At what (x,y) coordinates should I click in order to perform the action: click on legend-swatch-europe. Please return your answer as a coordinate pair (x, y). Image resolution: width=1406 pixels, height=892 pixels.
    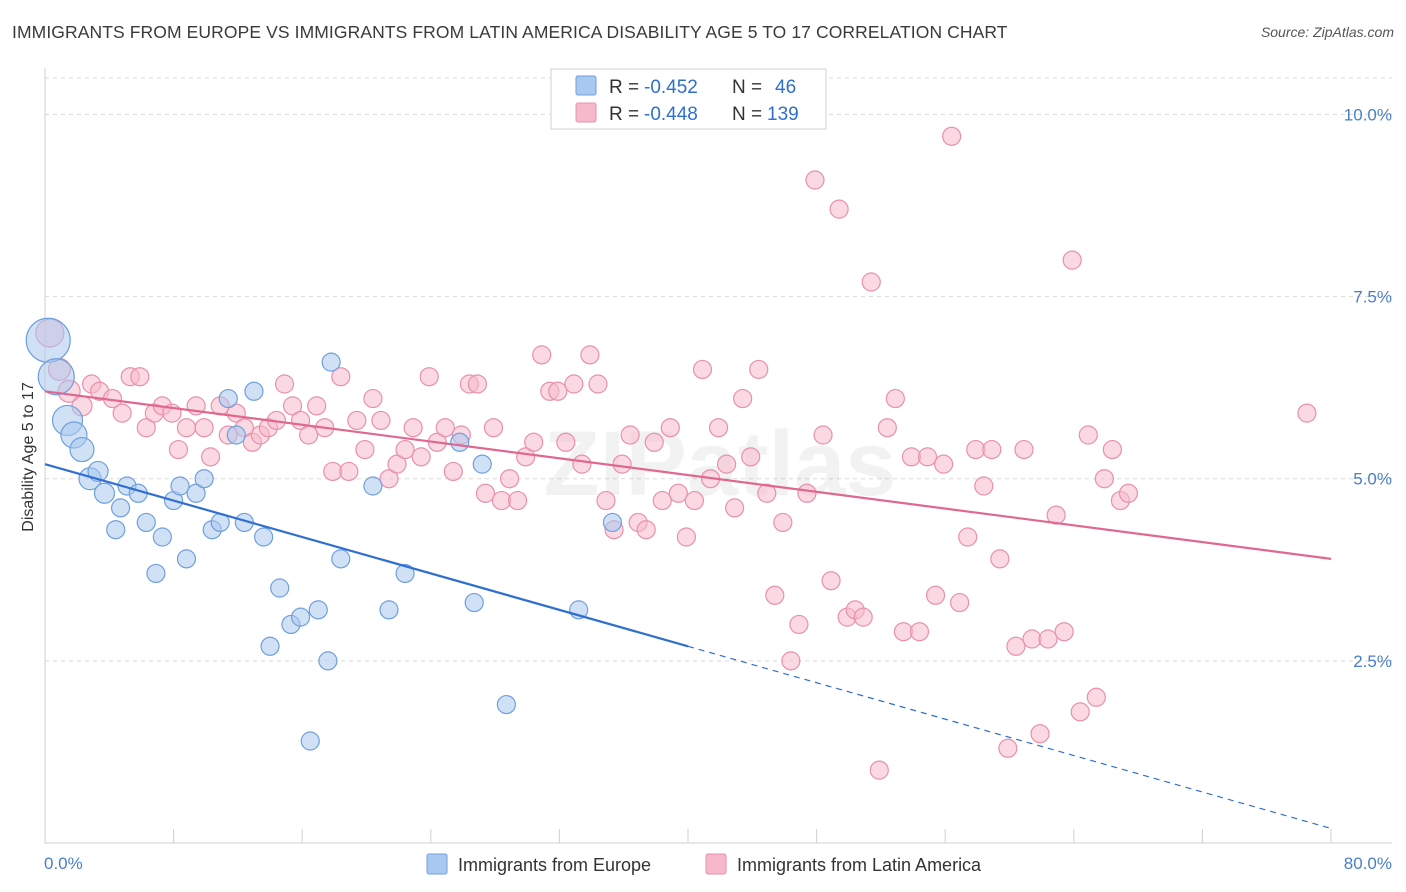
    Looking at the image, I should click on (586, 85).